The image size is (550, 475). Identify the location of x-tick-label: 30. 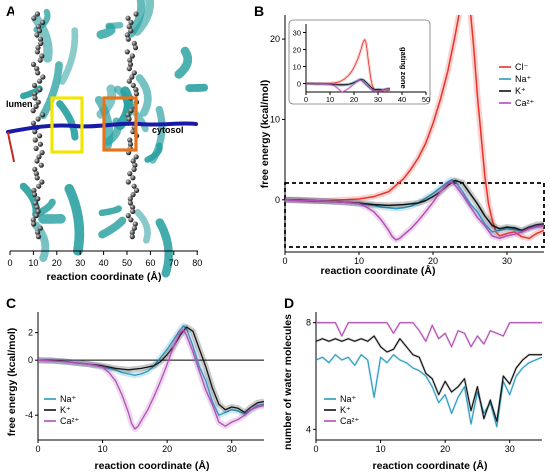
(378, 99).